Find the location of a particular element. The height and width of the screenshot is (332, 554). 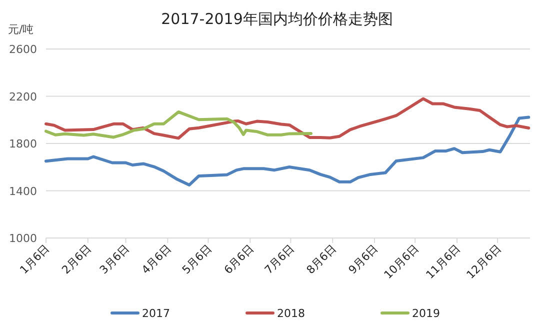

legend-label: 2018 is located at coordinates (291, 313).